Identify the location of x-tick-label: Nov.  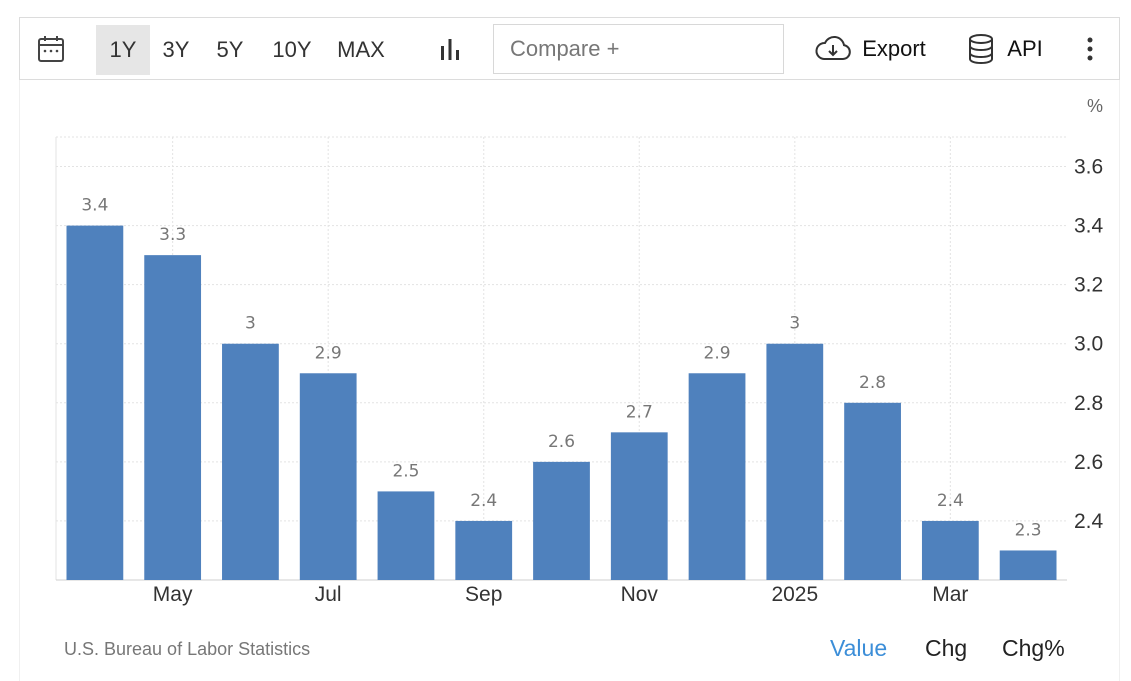
(640, 594).